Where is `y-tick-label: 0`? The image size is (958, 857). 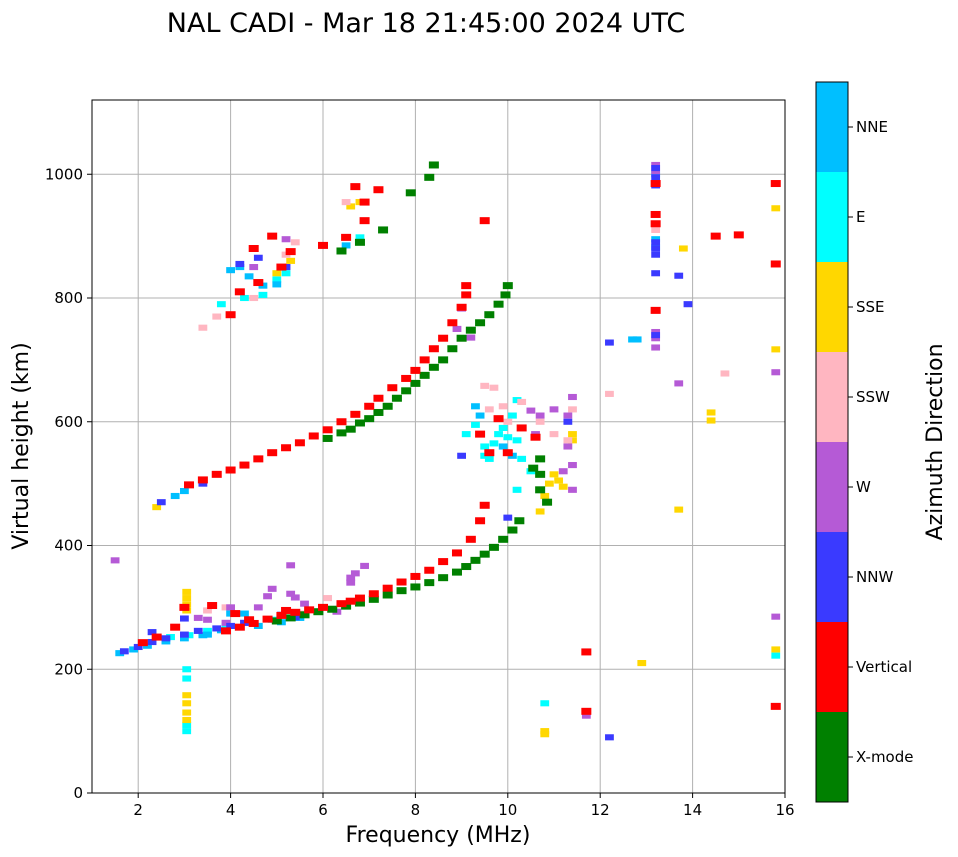 y-tick-label: 0 is located at coordinates (78, 793).